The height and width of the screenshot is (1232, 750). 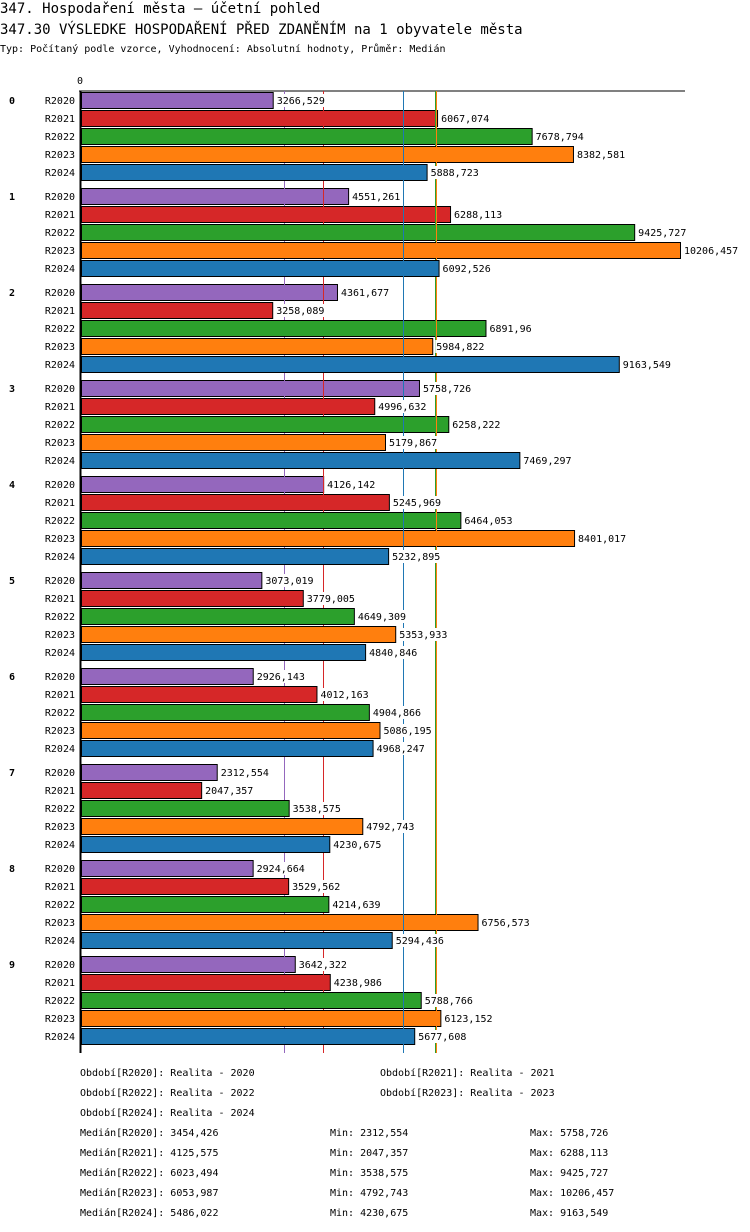 I want to click on value-label: 3779,005, so click(x=331, y=599).